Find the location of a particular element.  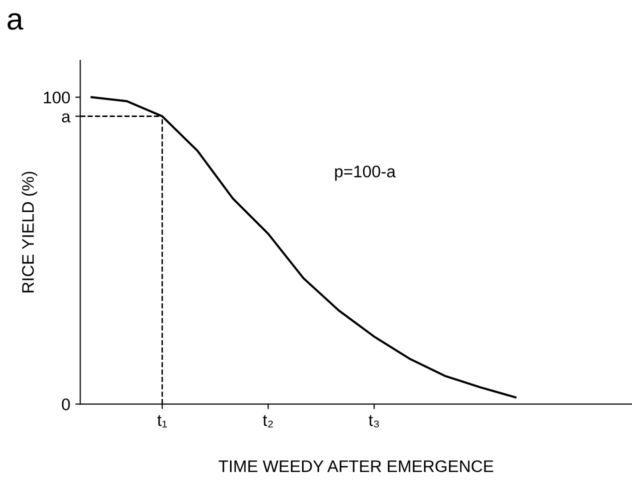

x-axis-title: TIME WEEDY AFTER EMERGENCE is located at coordinates (356, 466).